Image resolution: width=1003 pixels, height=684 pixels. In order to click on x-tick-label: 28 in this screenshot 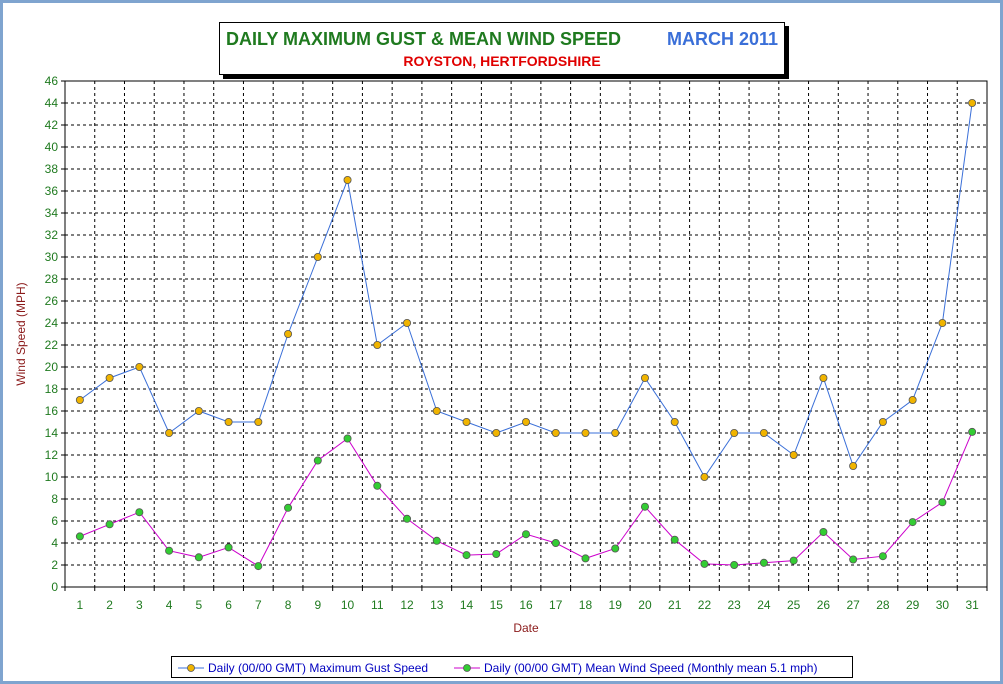, I will do `click(883, 605)`.